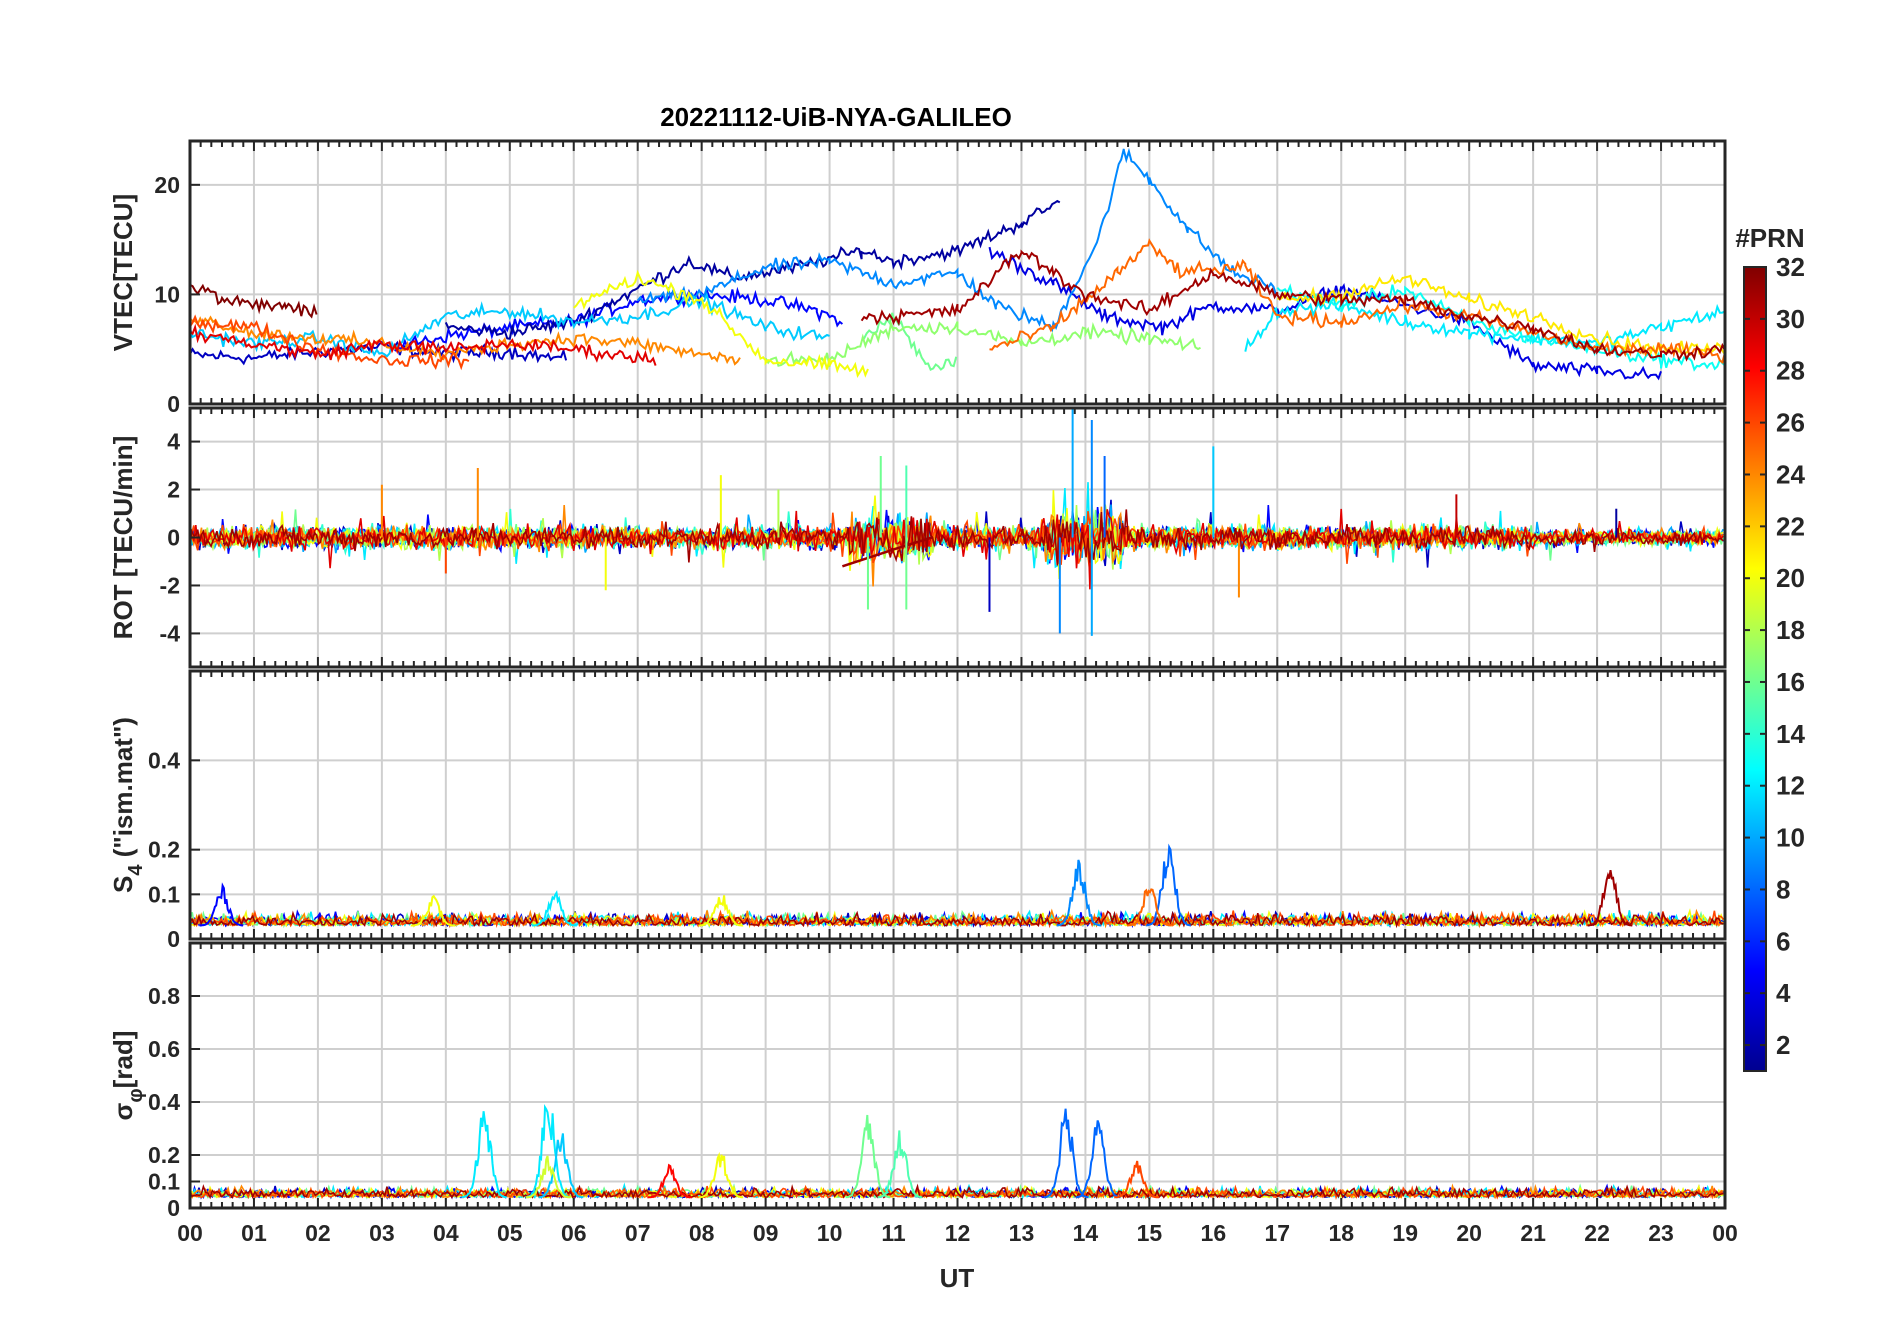 This screenshot has height=1330, width=1902. What do you see at coordinates (1790, 630) in the screenshot?
I see `colorbar-tick-label: 18` at bounding box center [1790, 630].